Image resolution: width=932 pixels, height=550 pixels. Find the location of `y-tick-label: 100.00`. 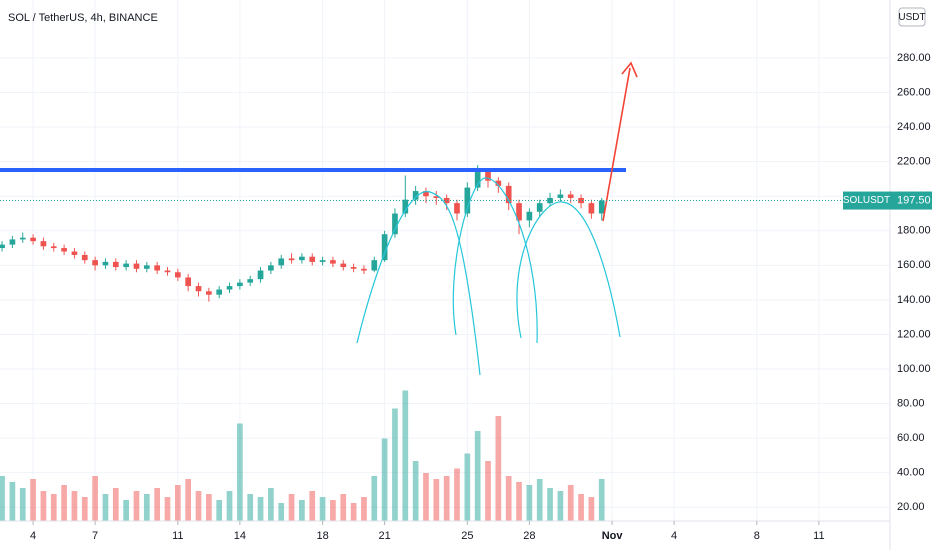

y-tick-label: 100.00 is located at coordinates (914, 369).